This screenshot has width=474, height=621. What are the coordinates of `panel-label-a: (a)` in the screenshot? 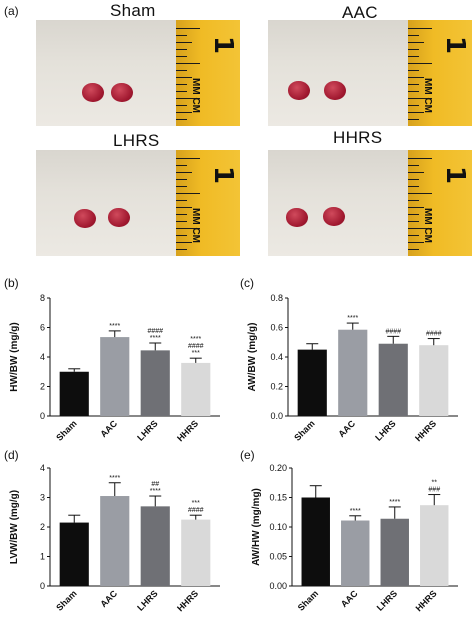 It's located at (11, 11).